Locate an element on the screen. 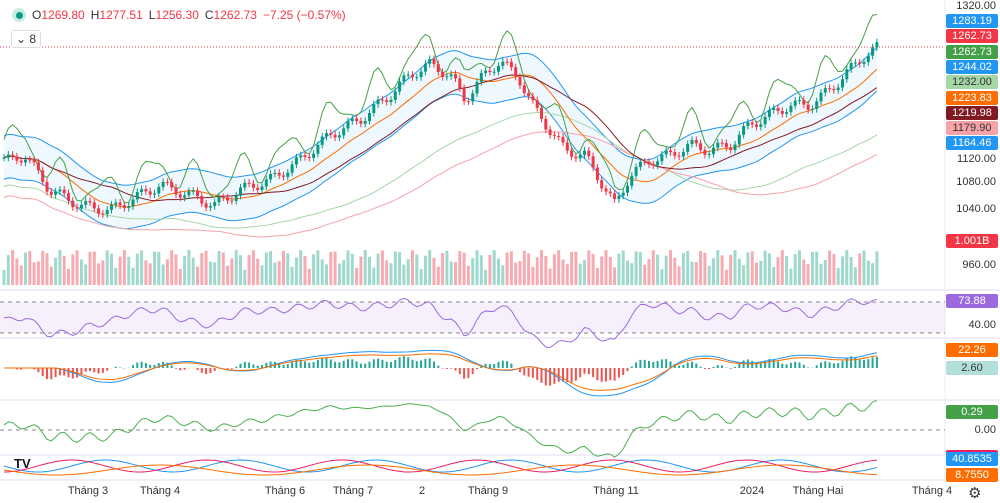  market-status-icon is located at coordinates (19, 15).